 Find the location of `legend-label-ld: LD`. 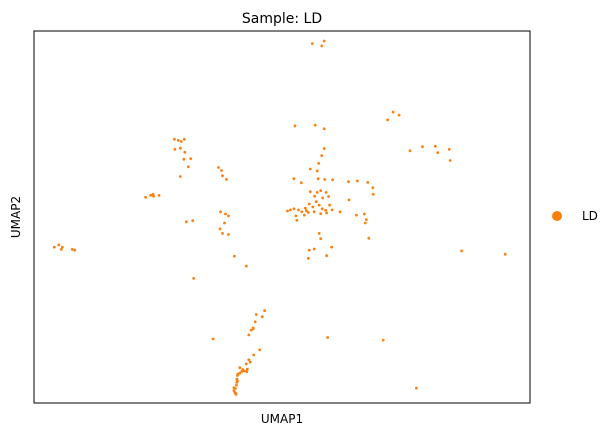

legend-label-ld: LD is located at coordinates (590, 216).